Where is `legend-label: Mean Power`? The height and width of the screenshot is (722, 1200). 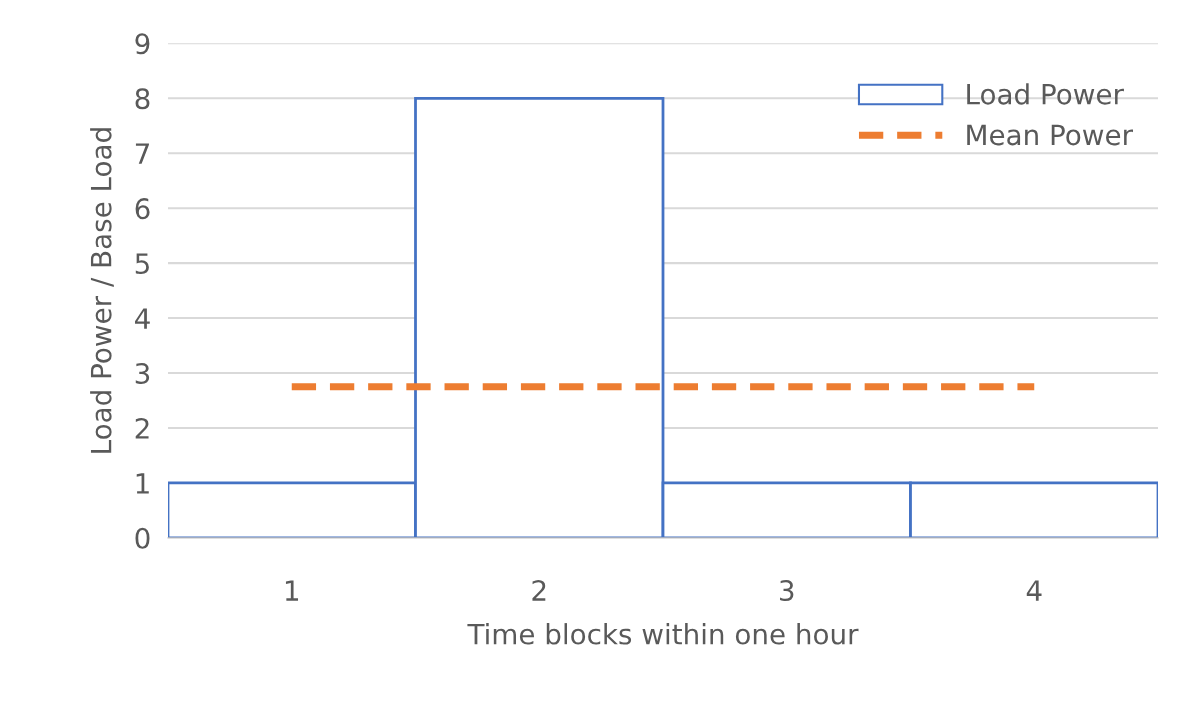 legend-label: Mean Power is located at coordinates (1050, 135).